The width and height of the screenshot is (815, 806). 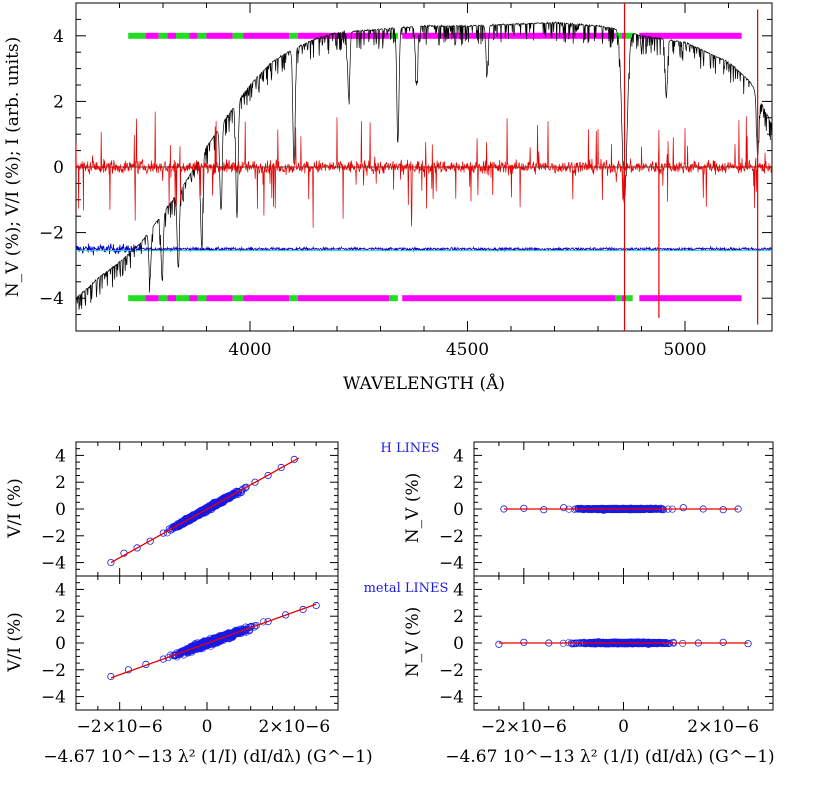 I want to click on top-ylabel: N_V (%); V/I (%); I (arb. units), so click(x=13, y=167).